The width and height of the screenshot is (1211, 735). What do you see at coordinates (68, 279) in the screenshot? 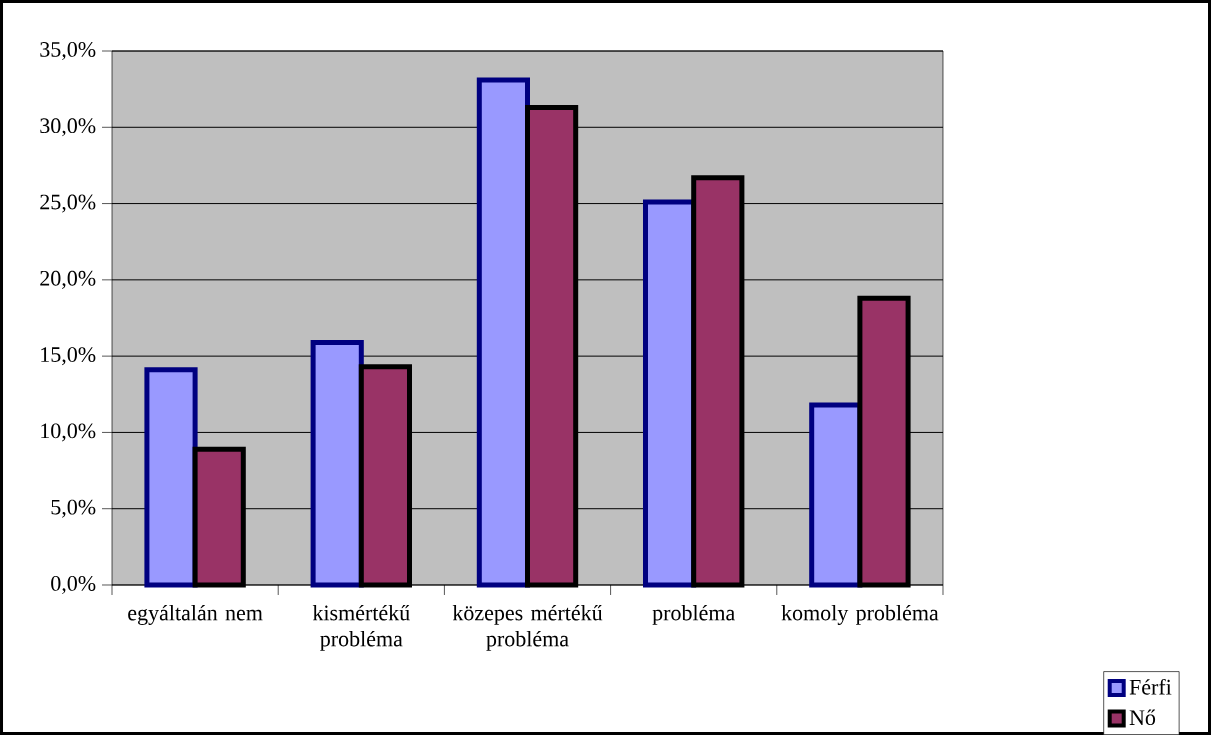
I see `y-tick-label: 20,0%` at bounding box center [68, 279].